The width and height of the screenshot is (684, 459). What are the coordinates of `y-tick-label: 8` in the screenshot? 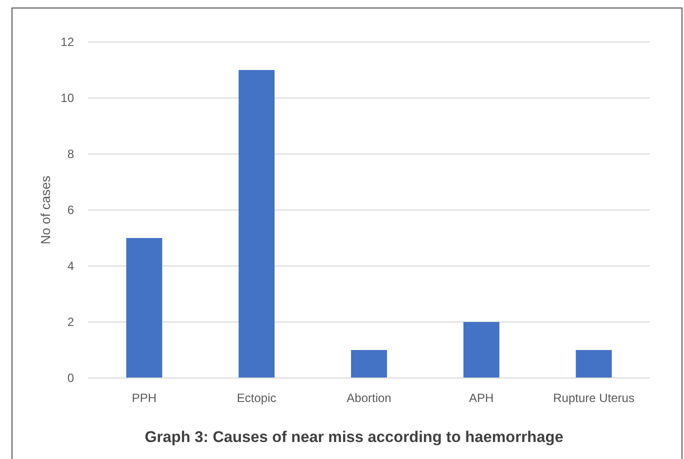 It's located at (70, 154).